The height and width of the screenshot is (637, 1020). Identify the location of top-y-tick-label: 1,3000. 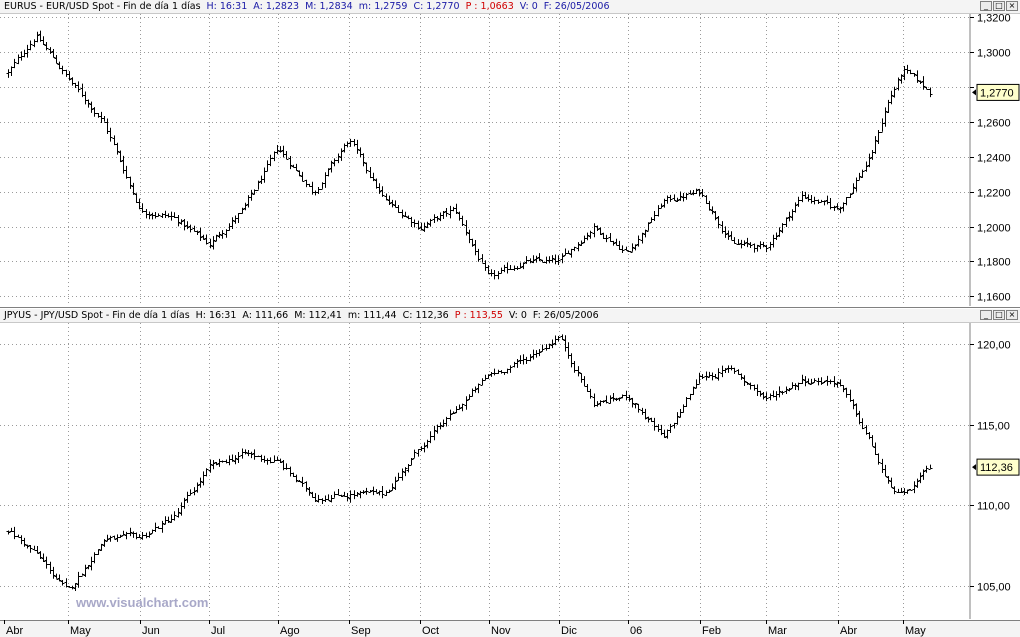
(994, 54).